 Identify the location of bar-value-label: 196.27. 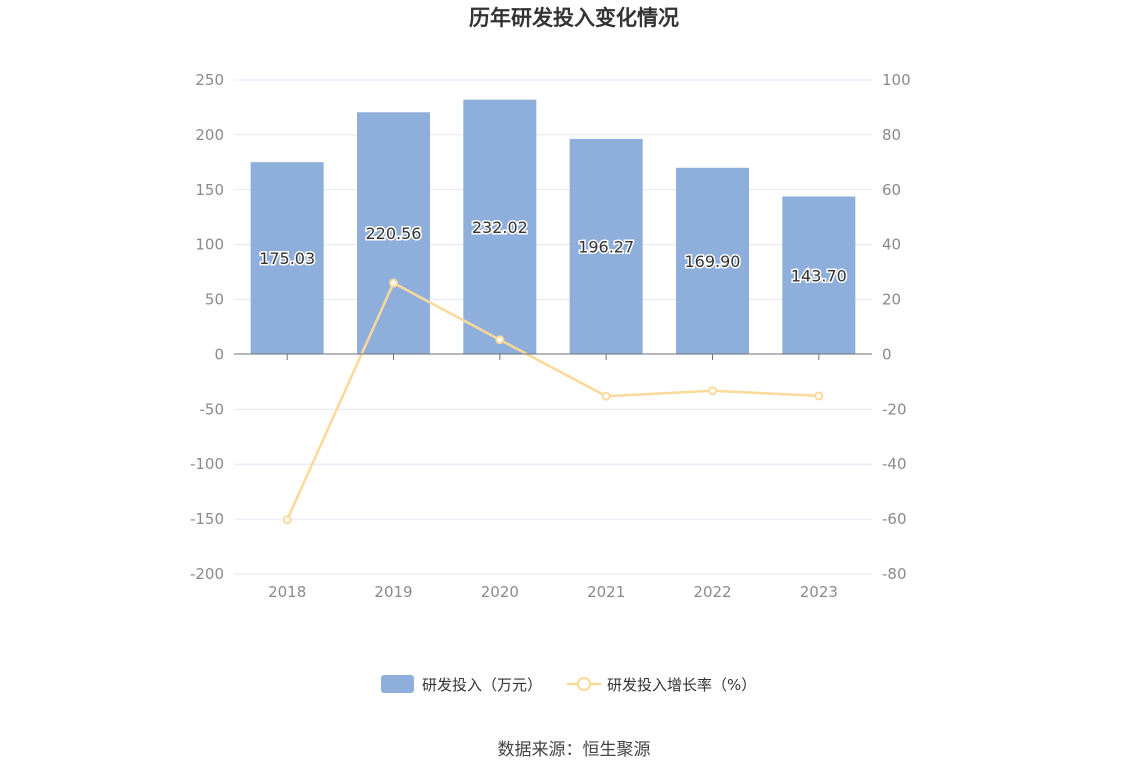
(606, 246).